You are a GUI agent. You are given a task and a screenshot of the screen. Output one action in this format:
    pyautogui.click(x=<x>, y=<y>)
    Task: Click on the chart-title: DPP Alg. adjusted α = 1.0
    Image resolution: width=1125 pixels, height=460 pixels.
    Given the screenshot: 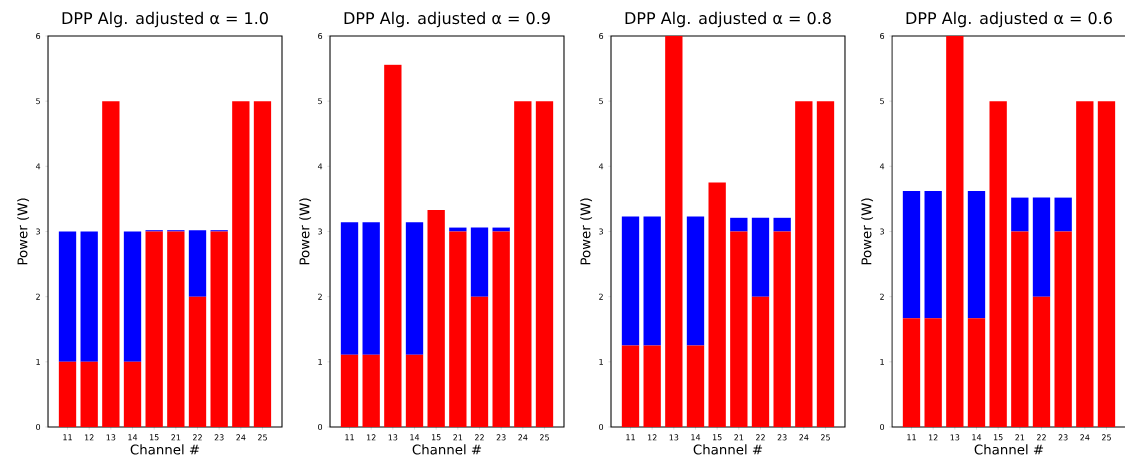 What is the action you would take?
    pyautogui.click(x=165, y=19)
    